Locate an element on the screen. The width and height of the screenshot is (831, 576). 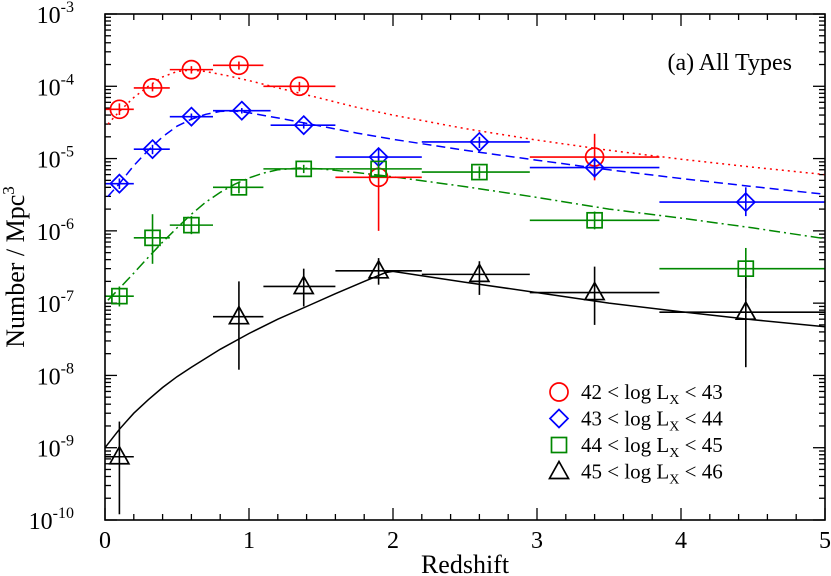
y-tick-label: 10⁻⁸ is located at coordinates (55, 375).